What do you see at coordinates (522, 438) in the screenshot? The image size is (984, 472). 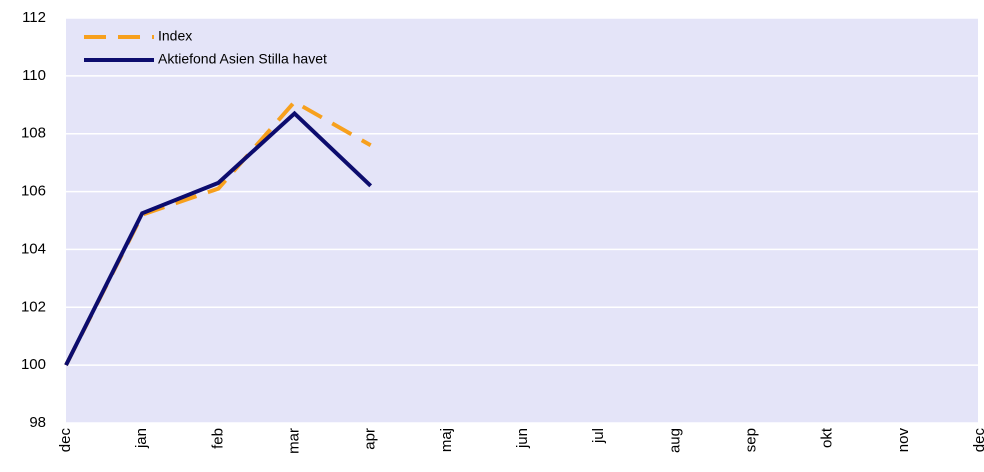 I see `x-tick-label: jun` at bounding box center [522, 438].